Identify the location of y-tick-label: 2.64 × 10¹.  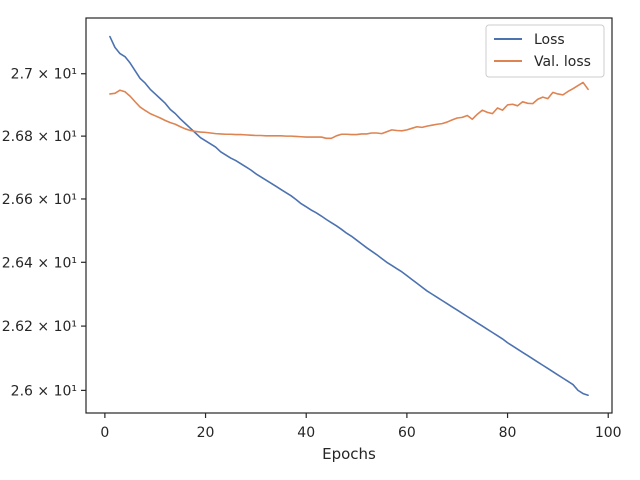
(39, 263).